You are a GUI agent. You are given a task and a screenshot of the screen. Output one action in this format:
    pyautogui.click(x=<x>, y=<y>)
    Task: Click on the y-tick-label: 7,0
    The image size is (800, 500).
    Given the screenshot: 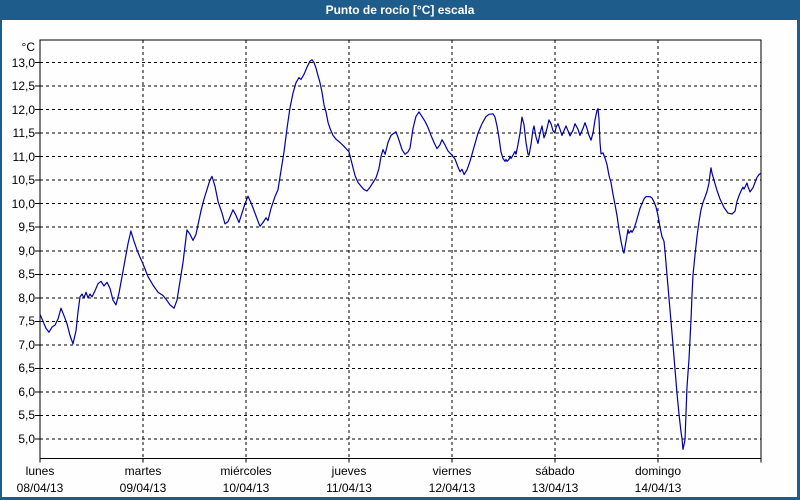 What is the action you would take?
    pyautogui.click(x=26, y=344)
    